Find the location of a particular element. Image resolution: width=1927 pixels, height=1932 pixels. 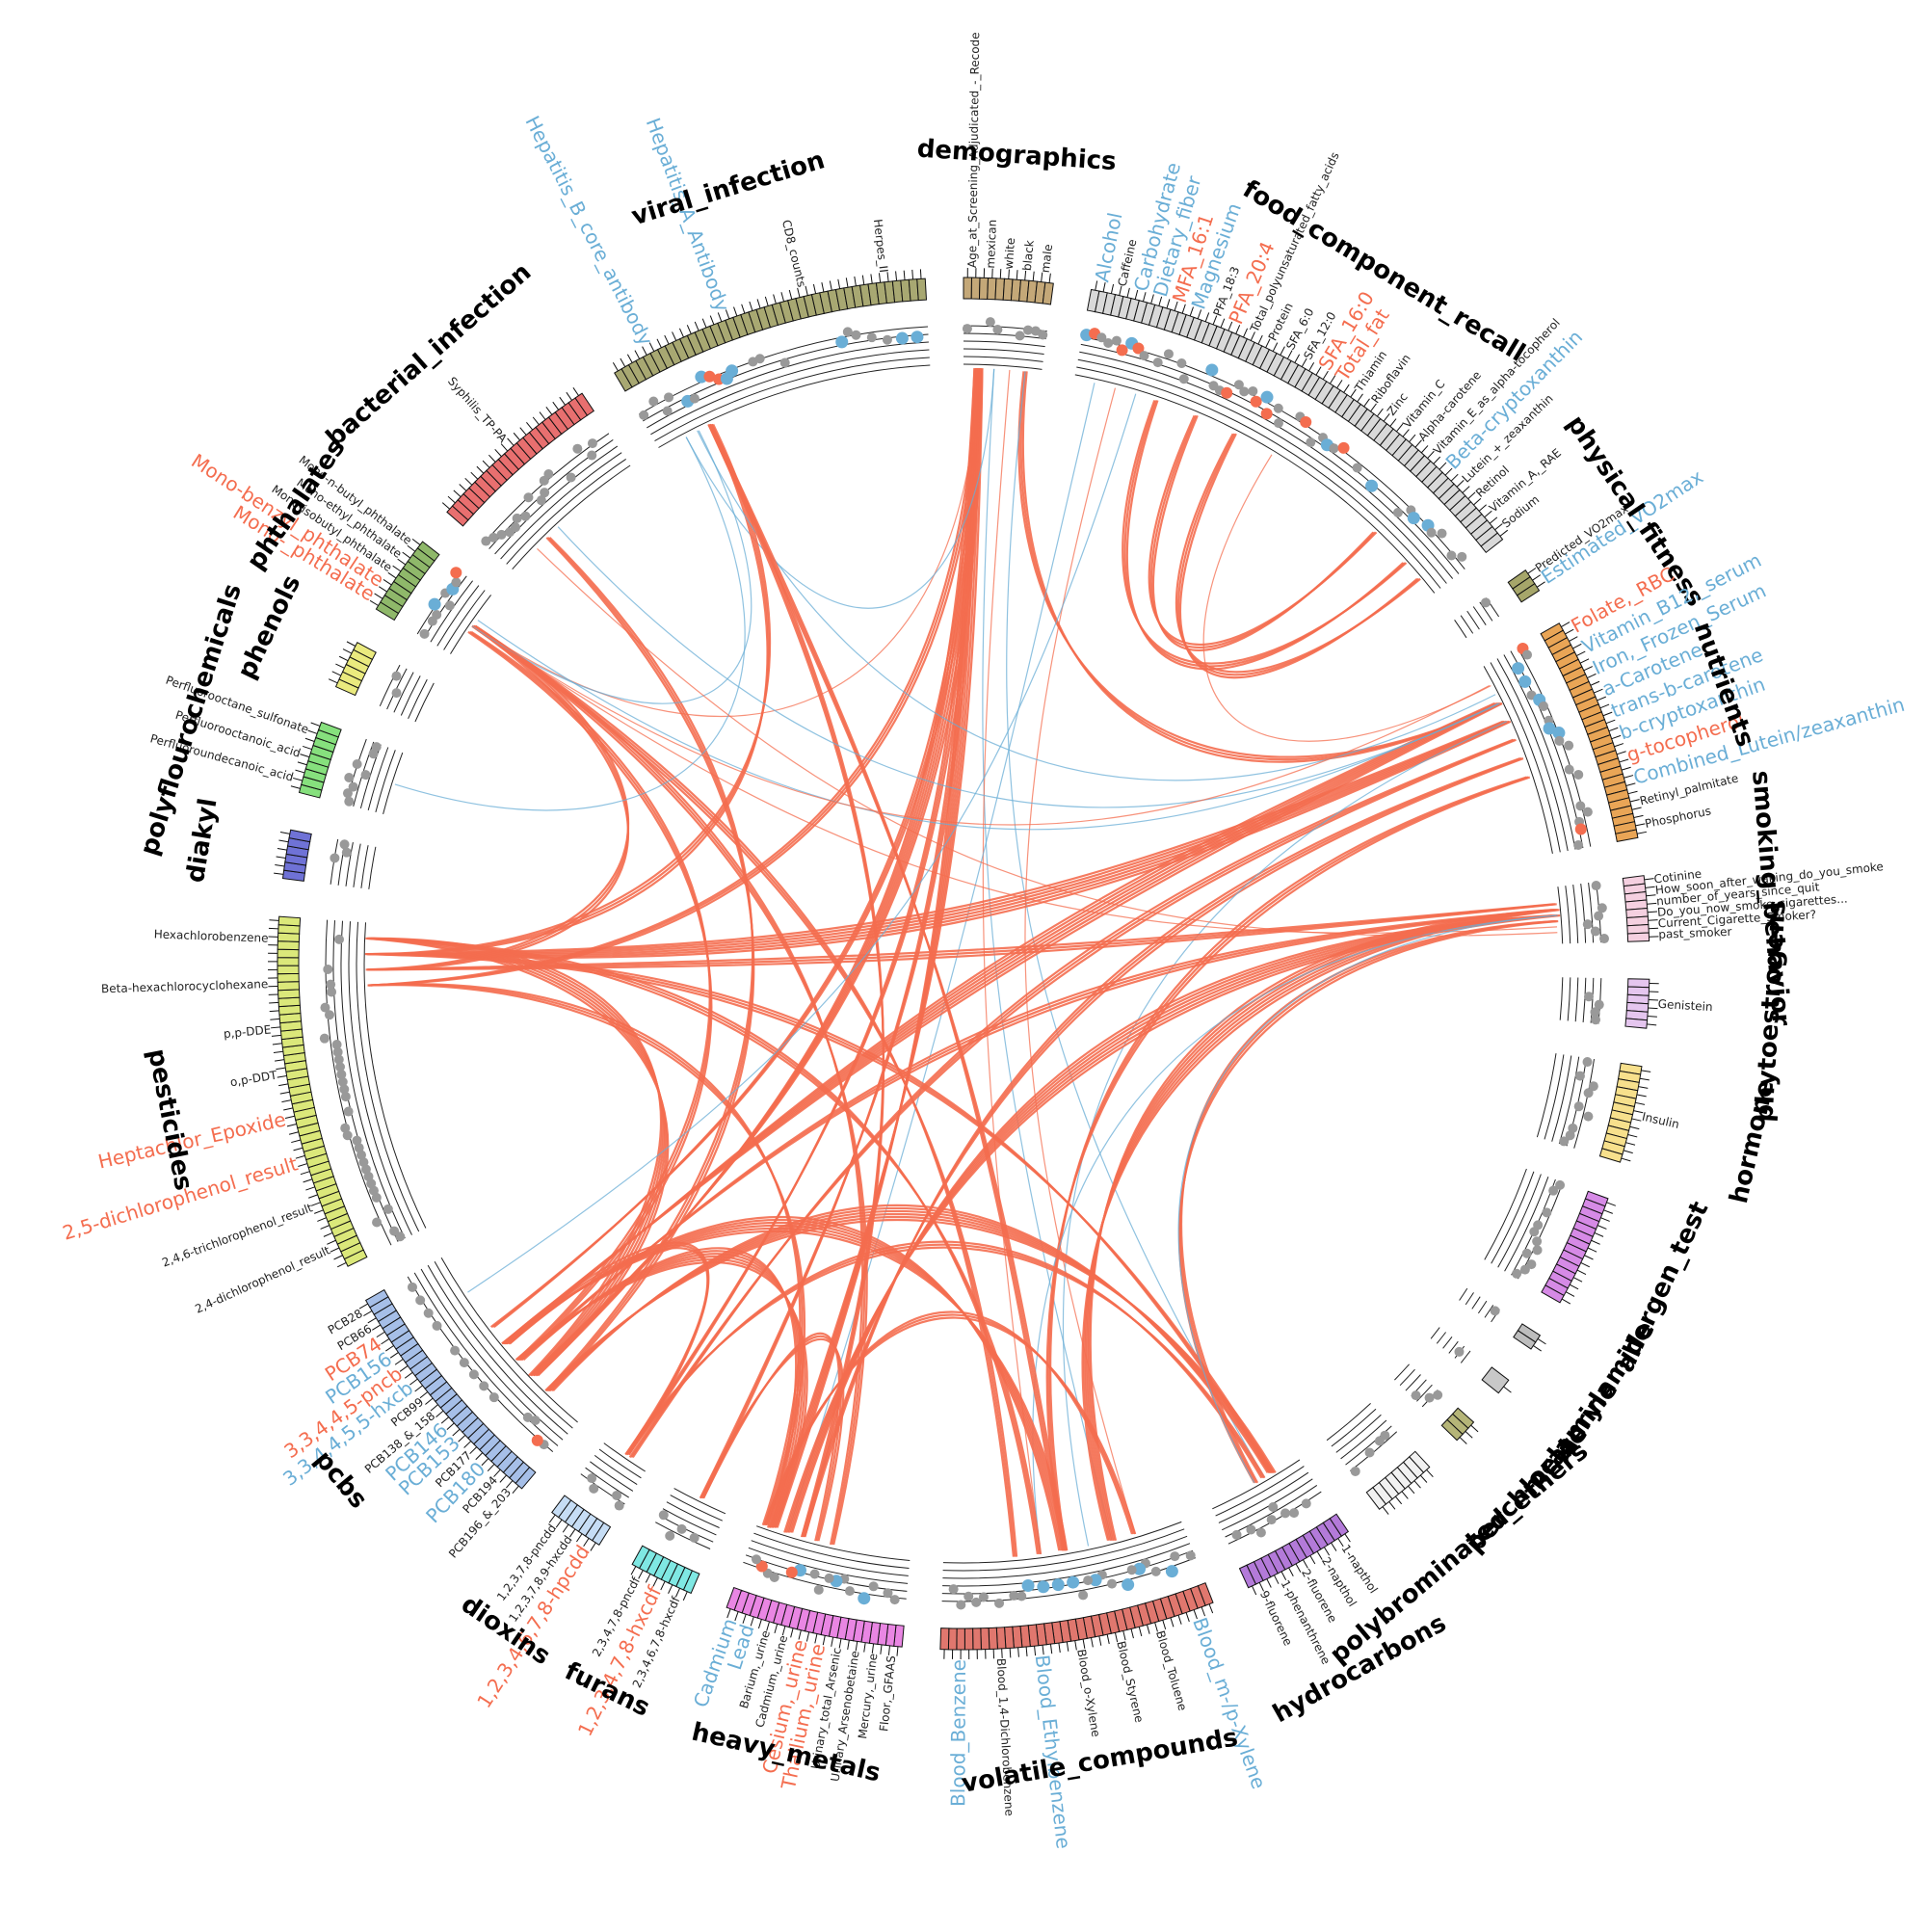

link is located at coordinates (1294, 1234).